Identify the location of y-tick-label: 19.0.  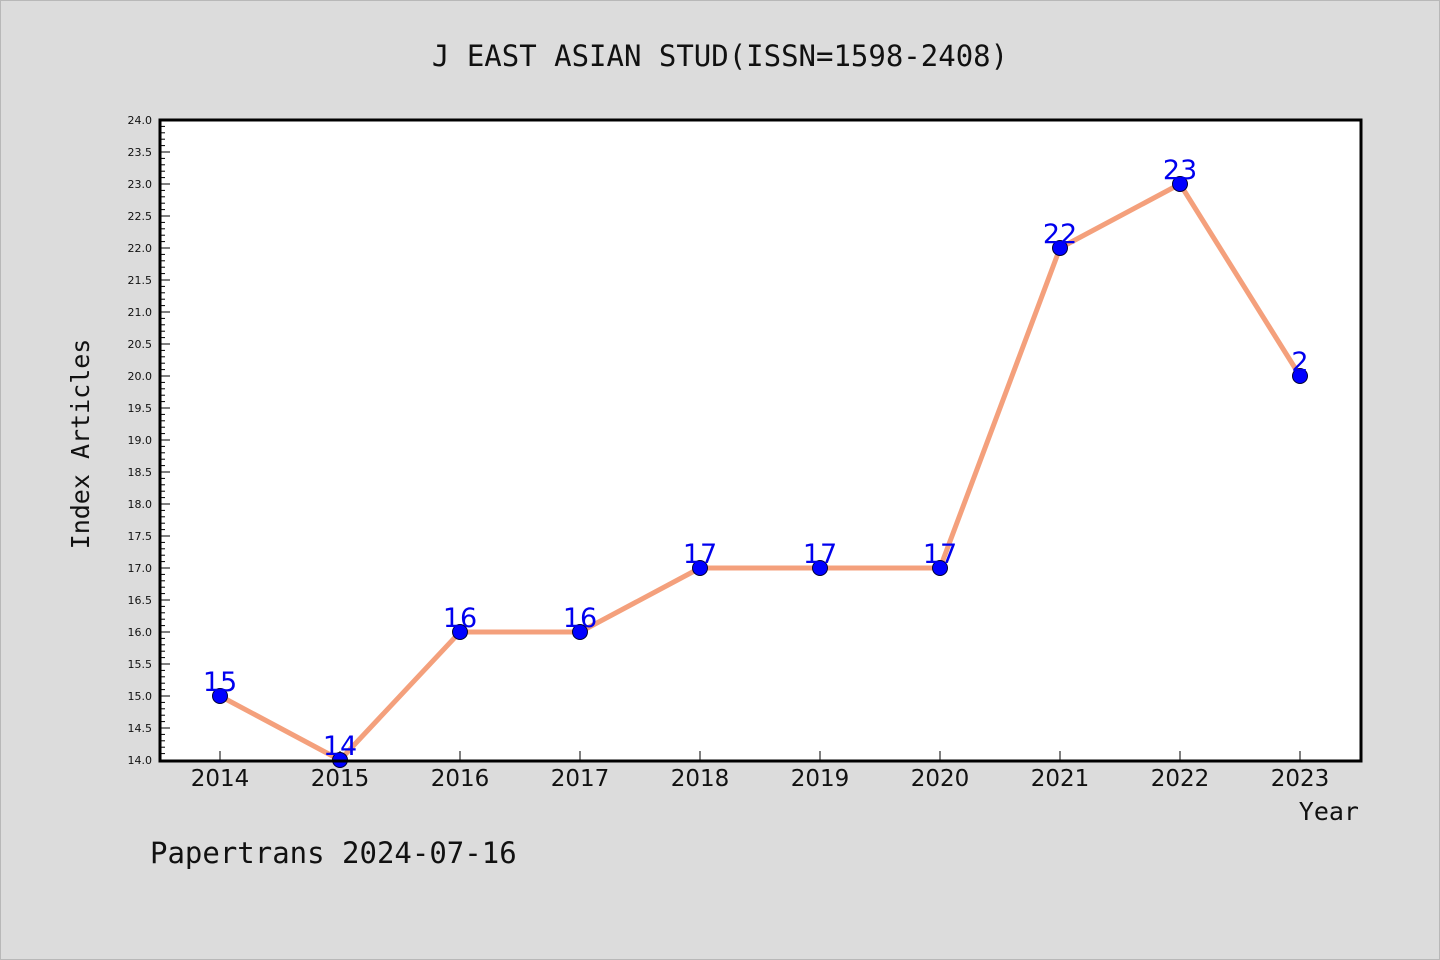
(140, 440).